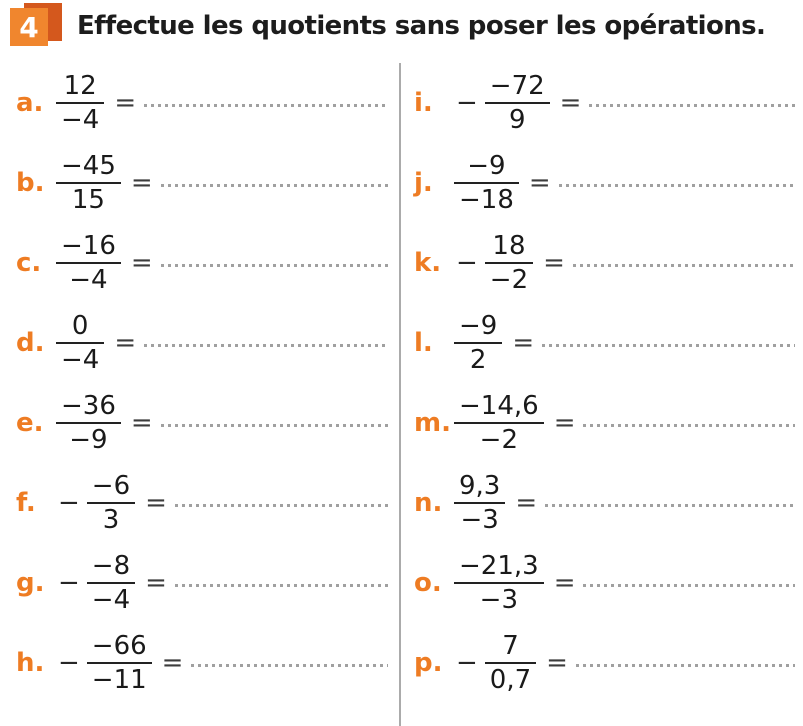  I want to click on fraction: 0 −4, so click(80, 343).